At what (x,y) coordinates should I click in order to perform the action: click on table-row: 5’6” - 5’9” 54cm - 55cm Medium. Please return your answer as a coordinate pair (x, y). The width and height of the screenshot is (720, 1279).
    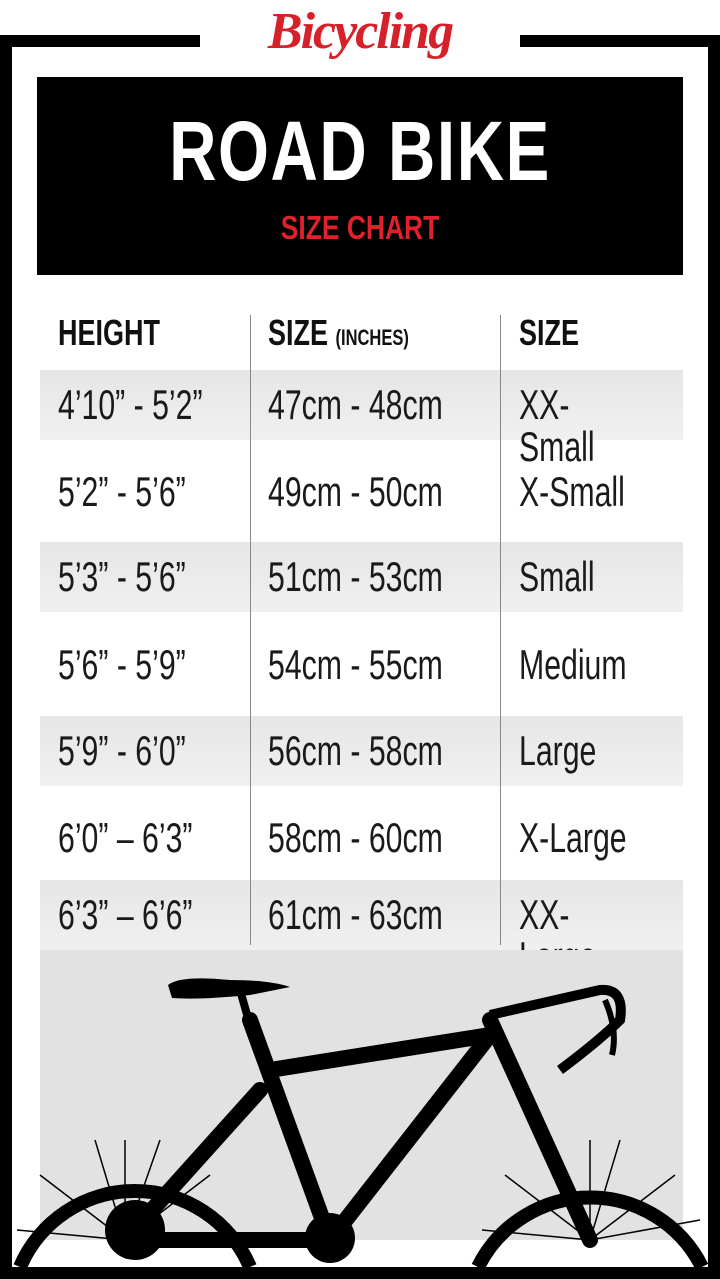
    Looking at the image, I should click on (361, 665).